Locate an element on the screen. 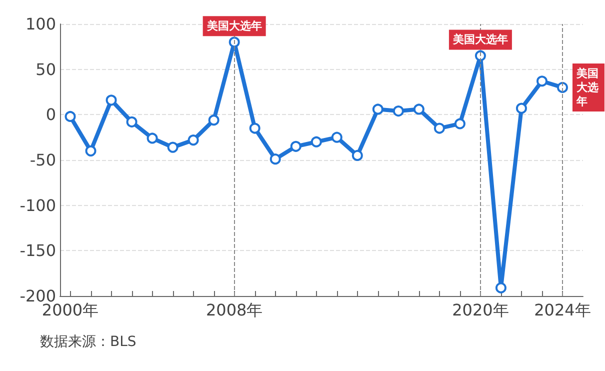  y-tick-label: -150 is located at coordinates (38, 250).